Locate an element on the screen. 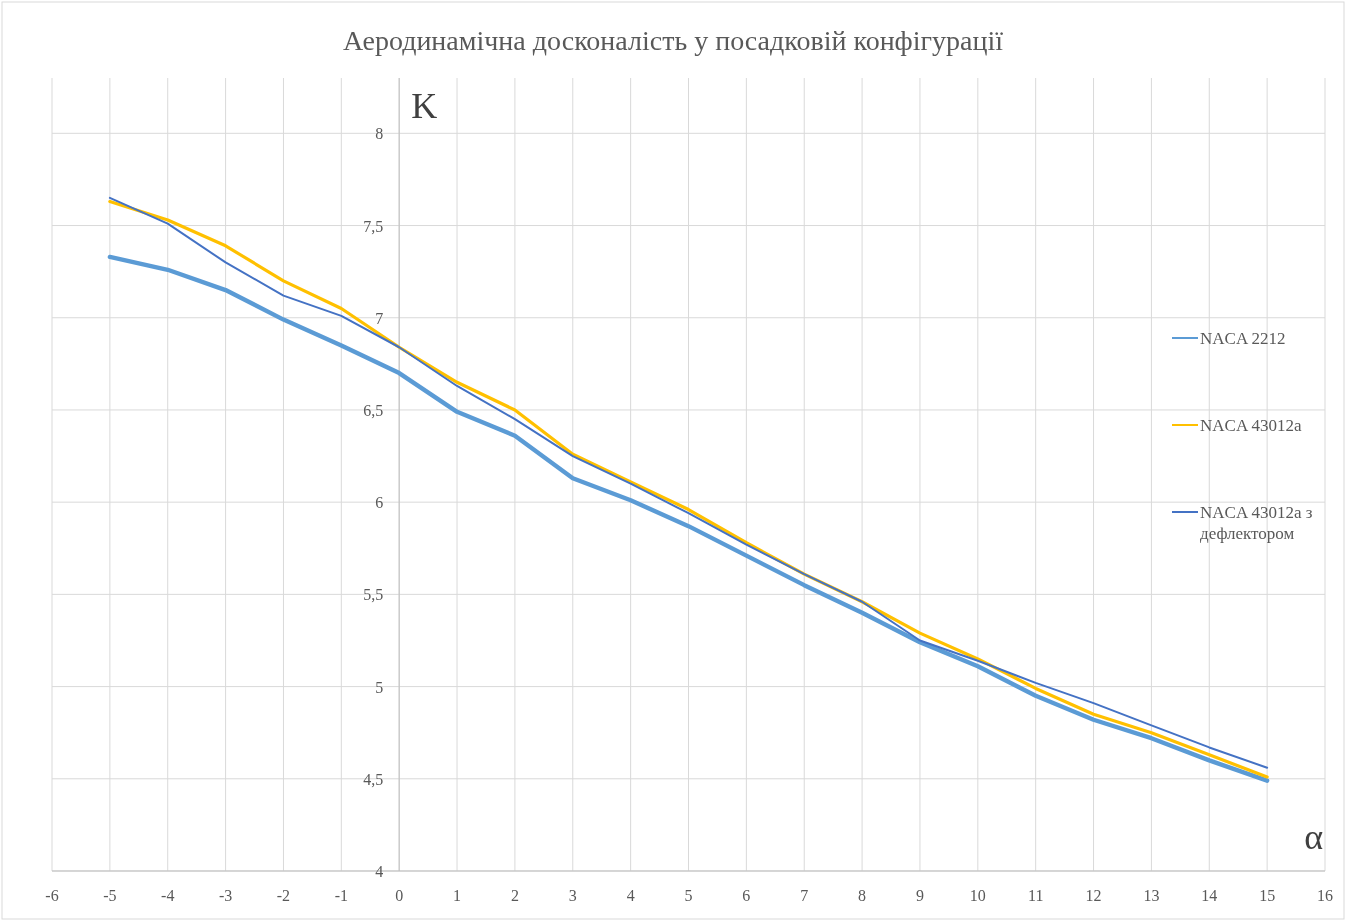 The width and height of the screenshot is (1346, 921). y-tick-label: 4 is located at coordinates (379, 871).